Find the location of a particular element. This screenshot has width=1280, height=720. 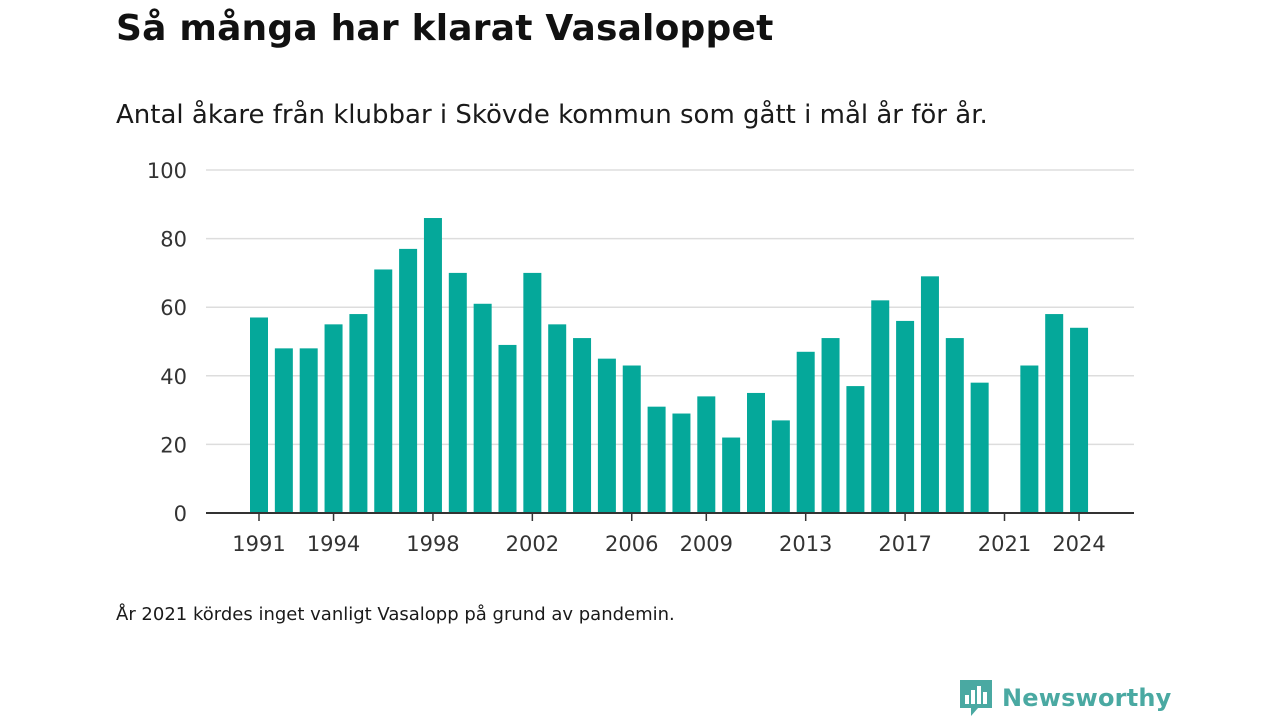

bar-2022 is located at coordinates (1029, 439).